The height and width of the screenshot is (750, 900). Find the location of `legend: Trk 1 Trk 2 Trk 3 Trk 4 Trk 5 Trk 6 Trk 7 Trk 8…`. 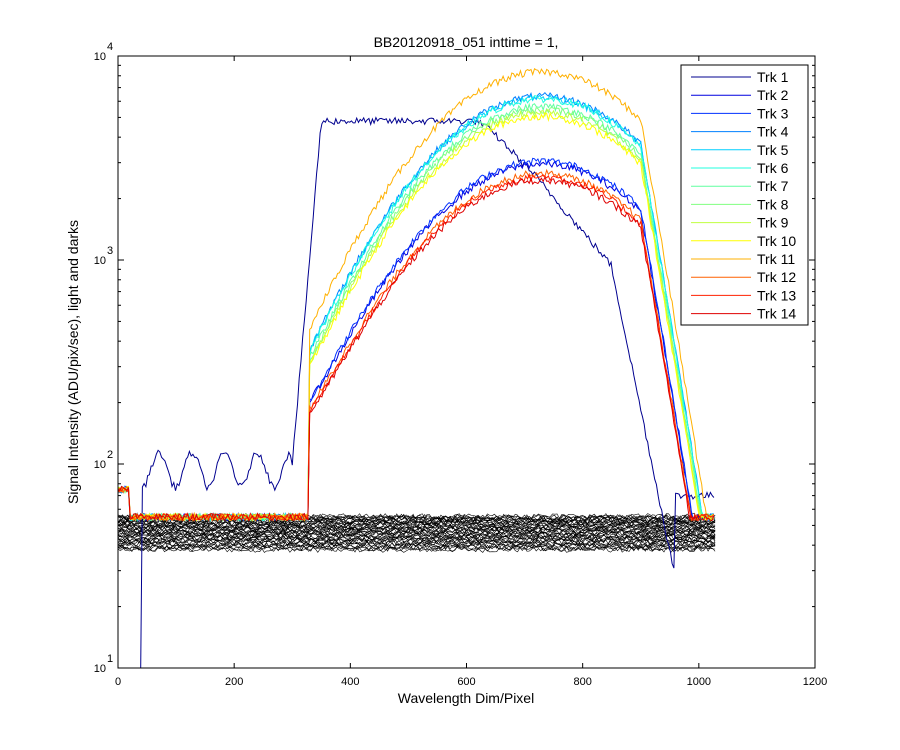

legend: Trk 1 Trk 2 Trk 3 Trk 4 Trk 5 Trk 6 Trk 7 Trk 8… is located at coordinates (744, 195).